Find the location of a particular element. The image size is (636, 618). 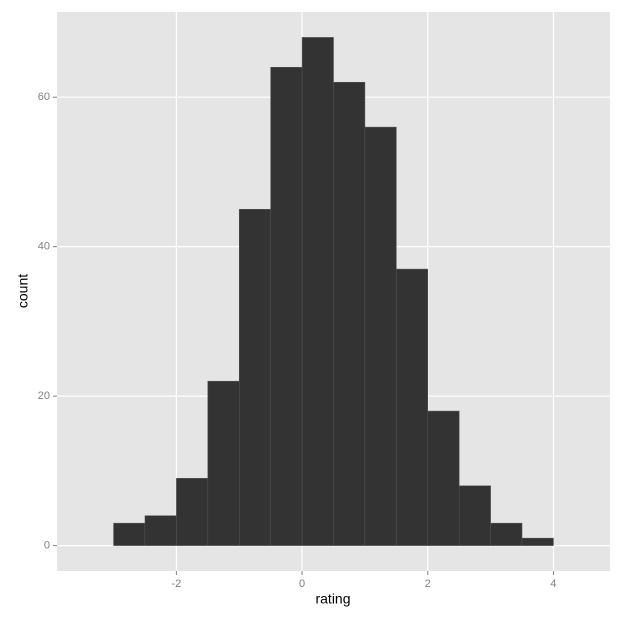

y-tick-label: 60 is located at coordinates (44, 97).